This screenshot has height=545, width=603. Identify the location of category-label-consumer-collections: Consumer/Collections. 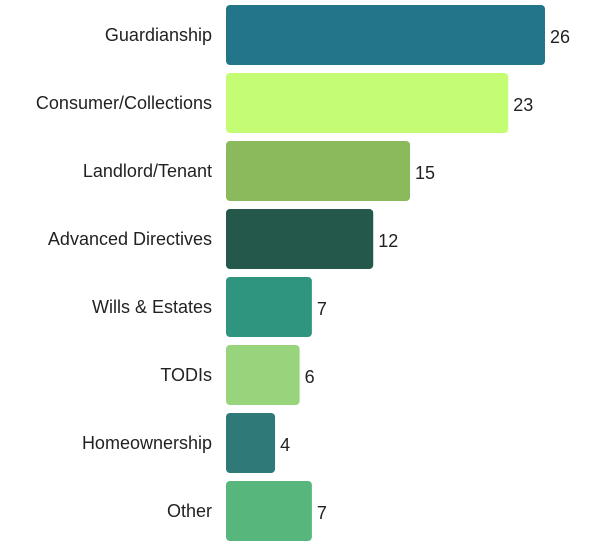
(124, 103).